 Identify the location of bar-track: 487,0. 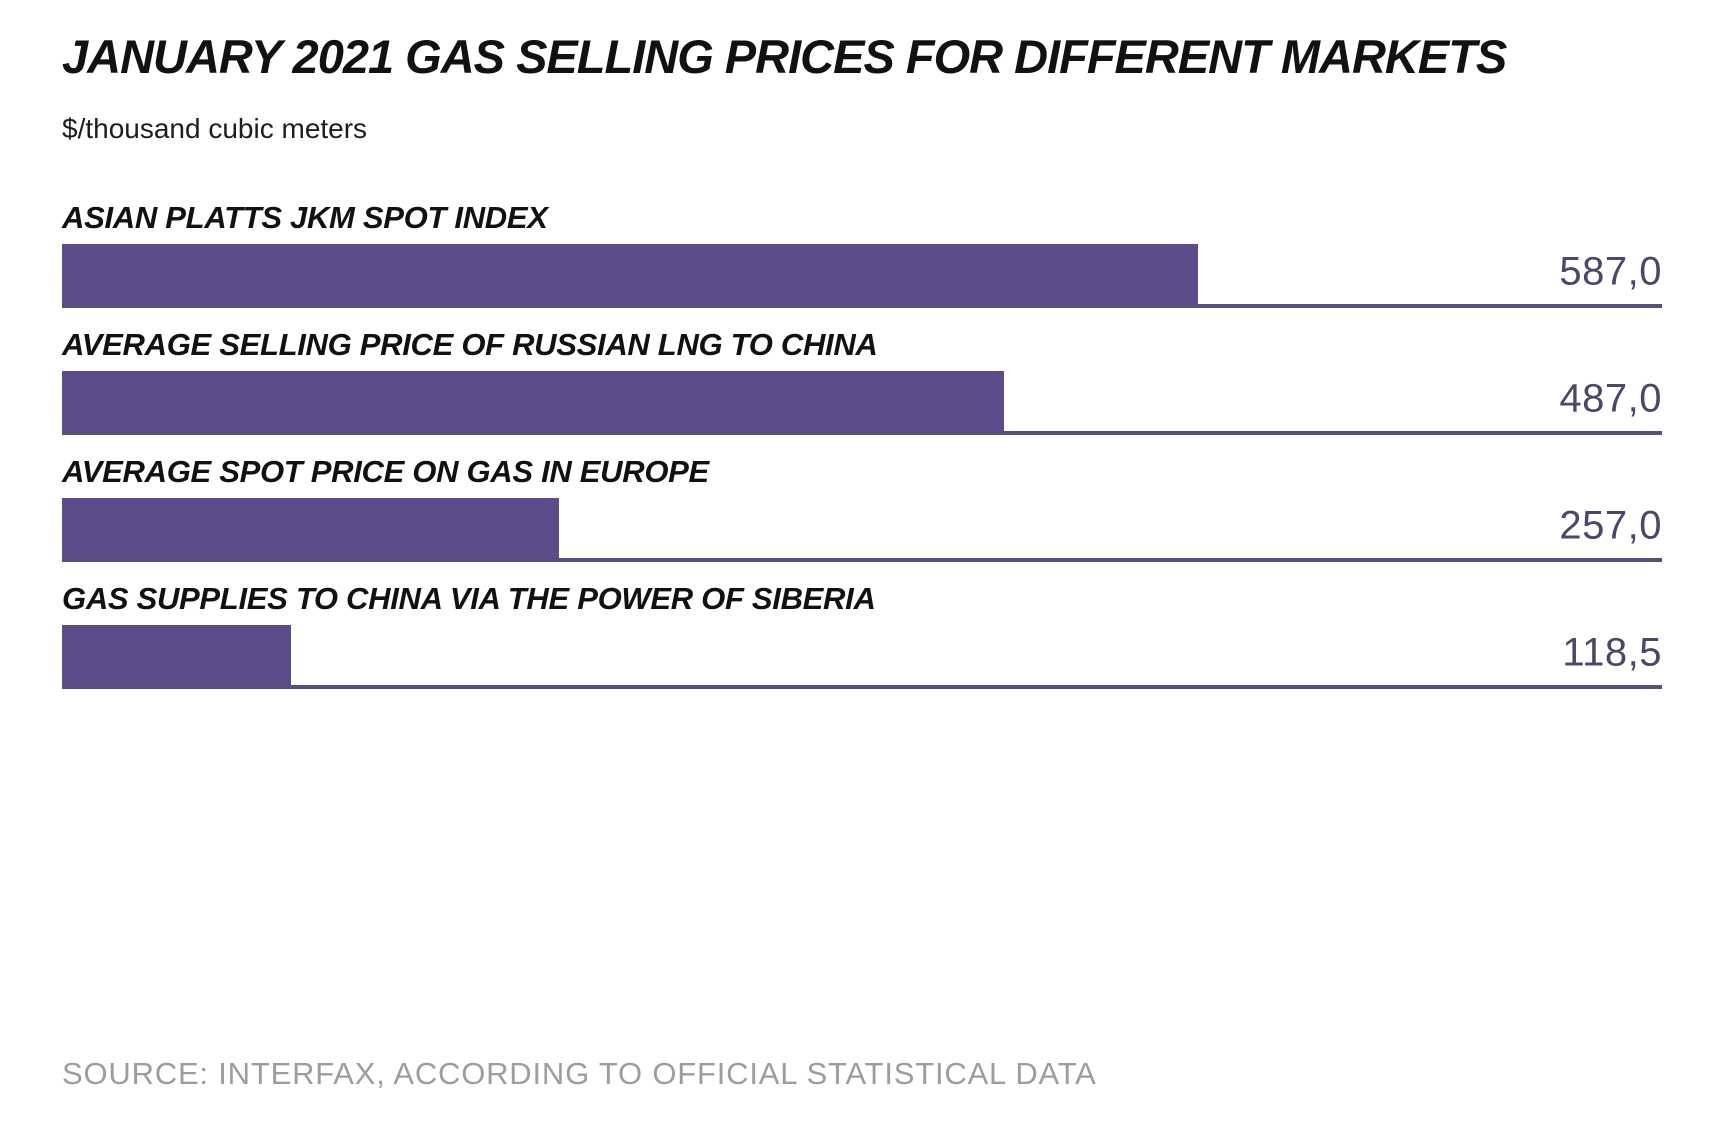
(862, 402).